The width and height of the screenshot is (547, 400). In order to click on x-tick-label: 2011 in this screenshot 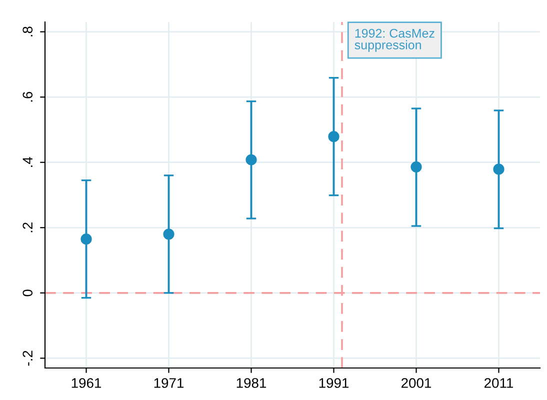, I will do `click(499, 383)`.